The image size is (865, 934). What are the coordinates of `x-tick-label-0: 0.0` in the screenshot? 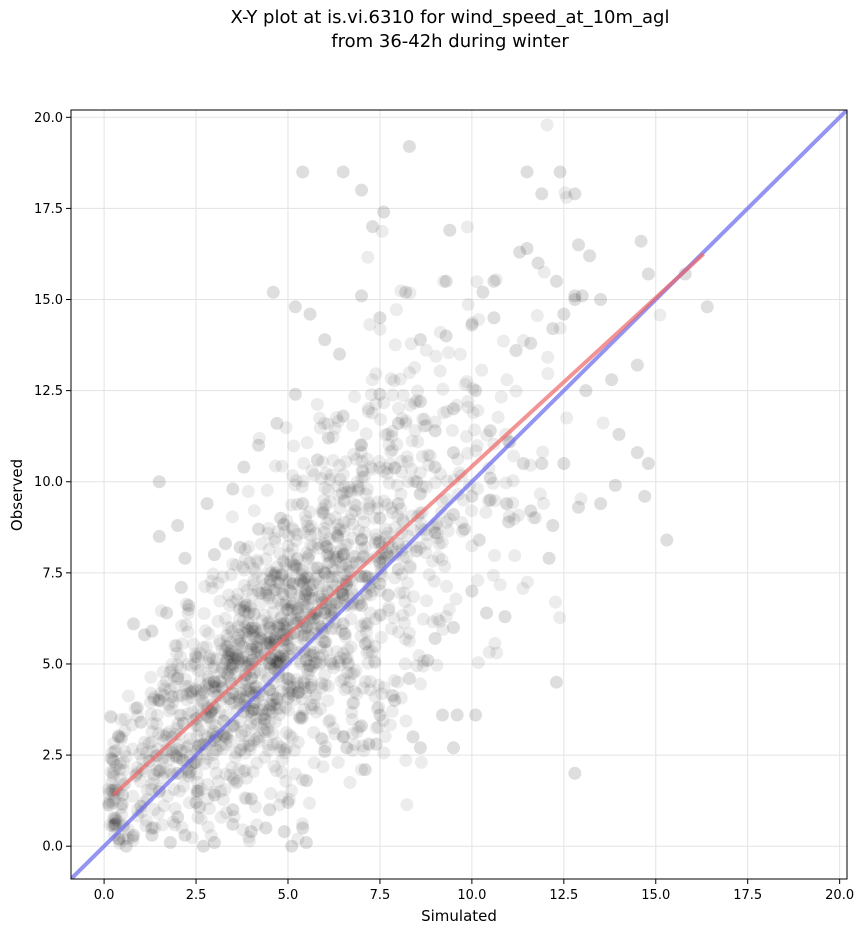 It's located at (104, 895).